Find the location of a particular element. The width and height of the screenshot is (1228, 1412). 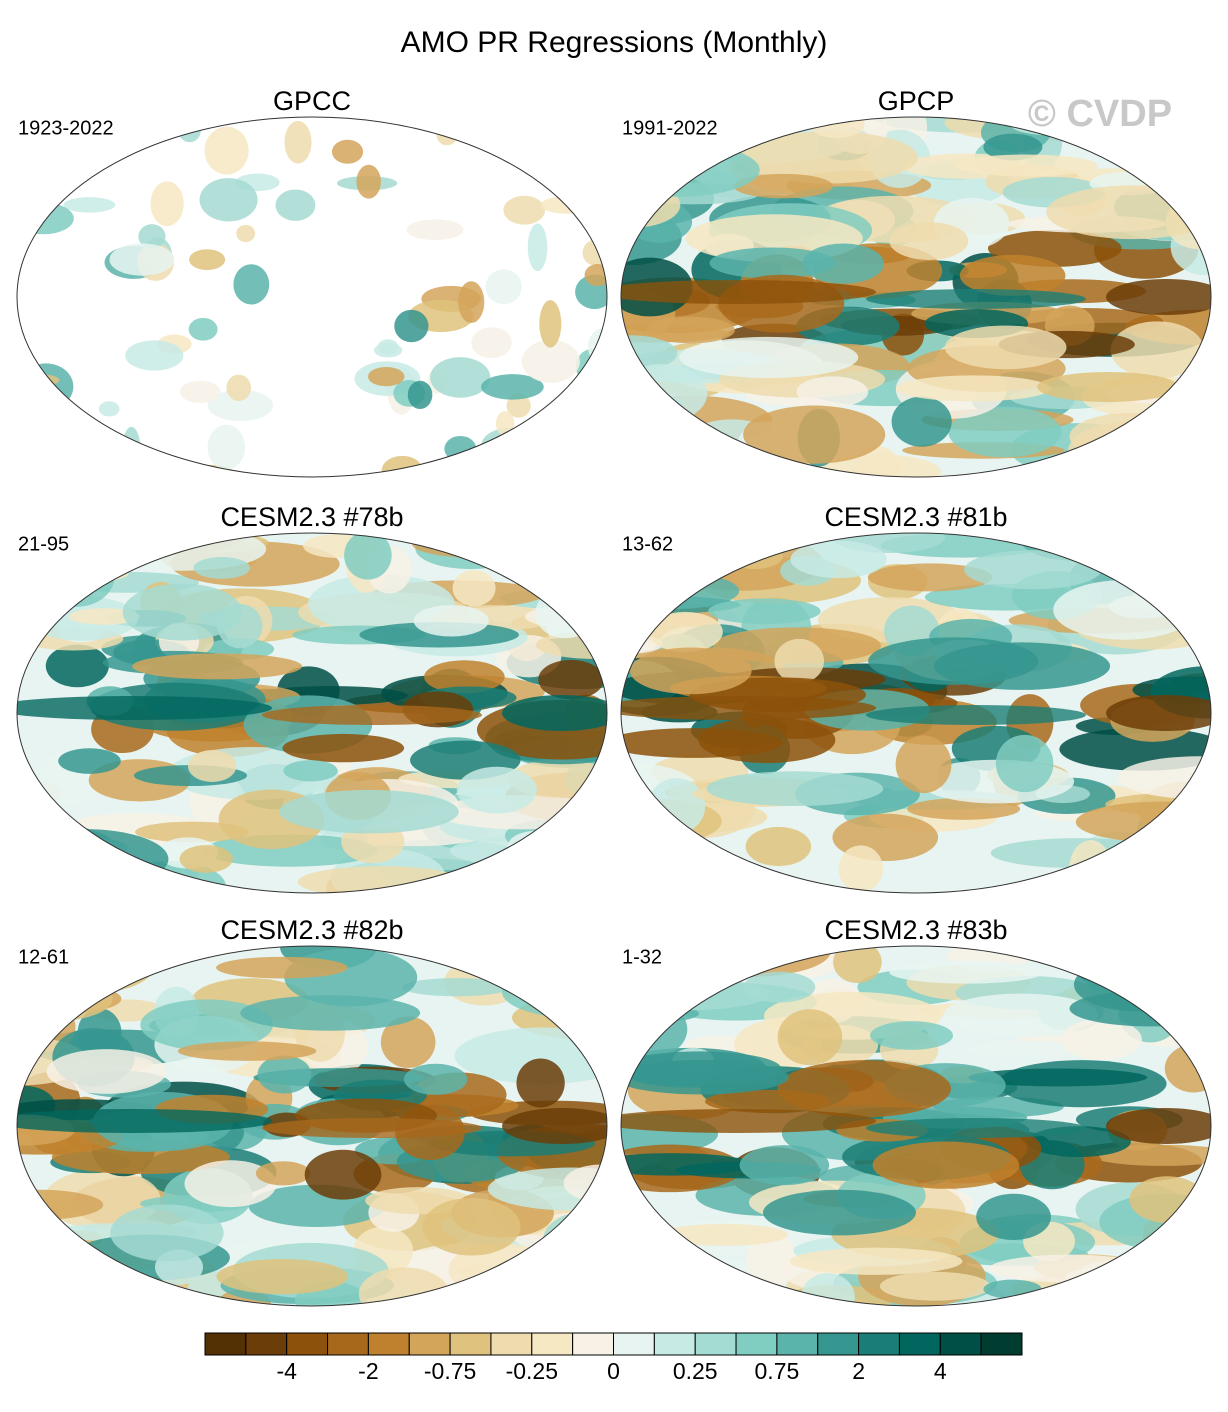

panel-period: 1-32 is located at coordinates (642, 957).